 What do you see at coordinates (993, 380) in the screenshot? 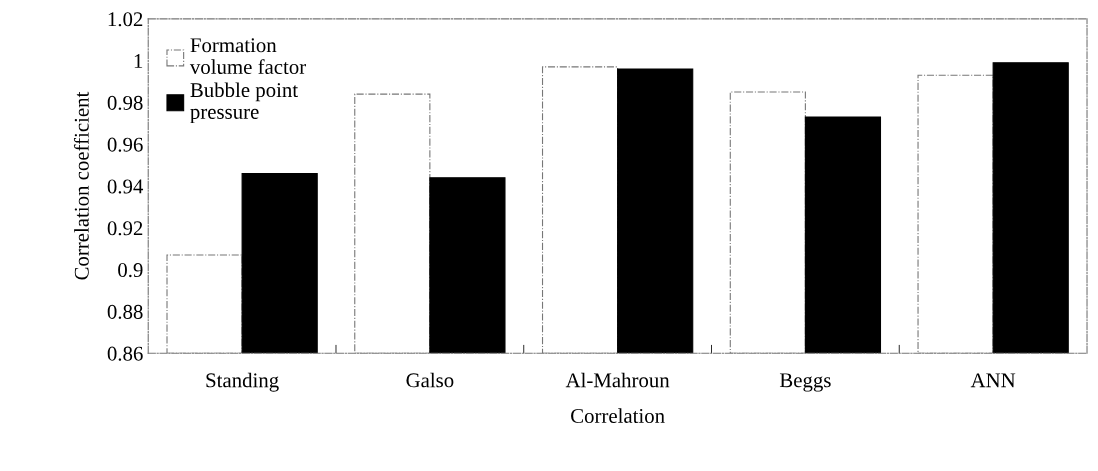
I see `x-tick-label: ANN` at bounding box center [993, 380].